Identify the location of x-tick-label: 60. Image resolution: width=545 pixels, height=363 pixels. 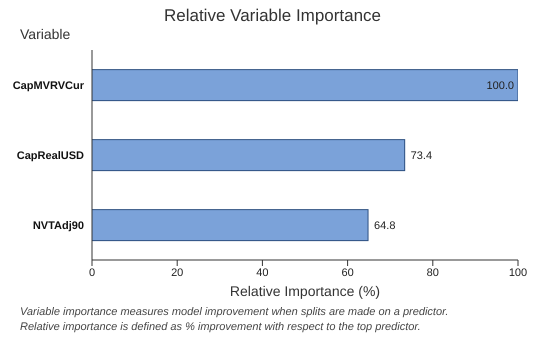
(347, 272).